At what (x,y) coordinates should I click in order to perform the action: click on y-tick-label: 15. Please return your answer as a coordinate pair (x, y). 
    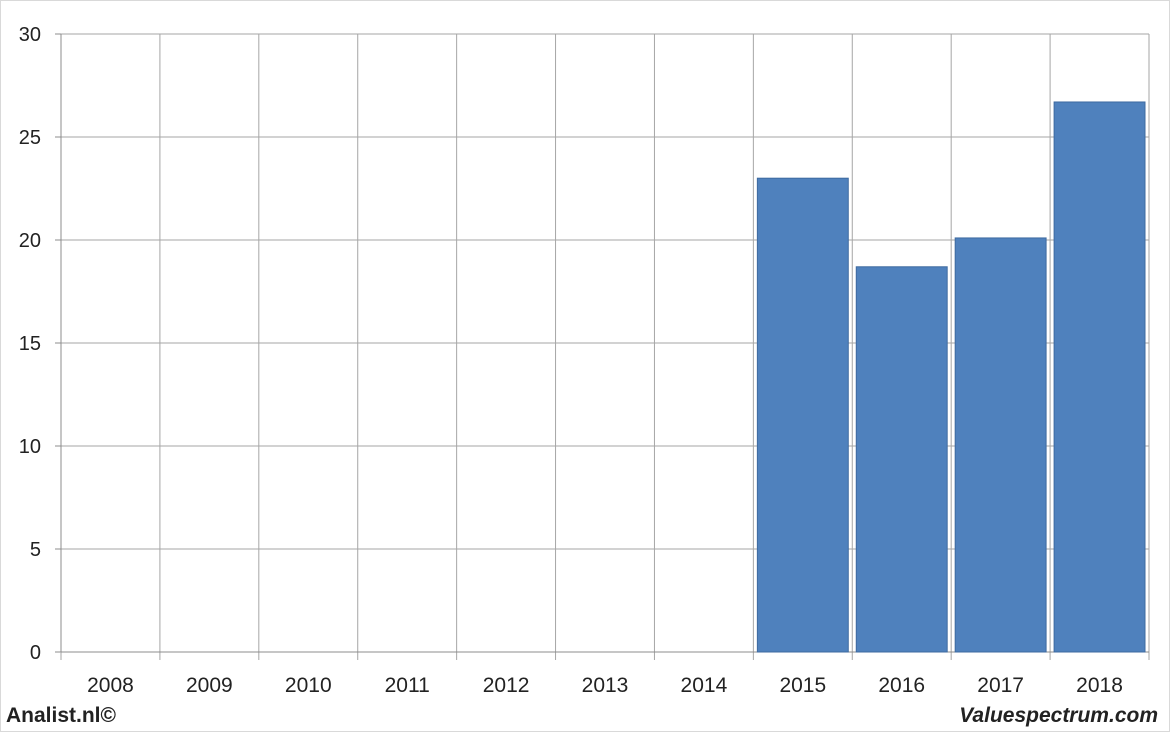
    Looking at the image, I should click on (30, 344).